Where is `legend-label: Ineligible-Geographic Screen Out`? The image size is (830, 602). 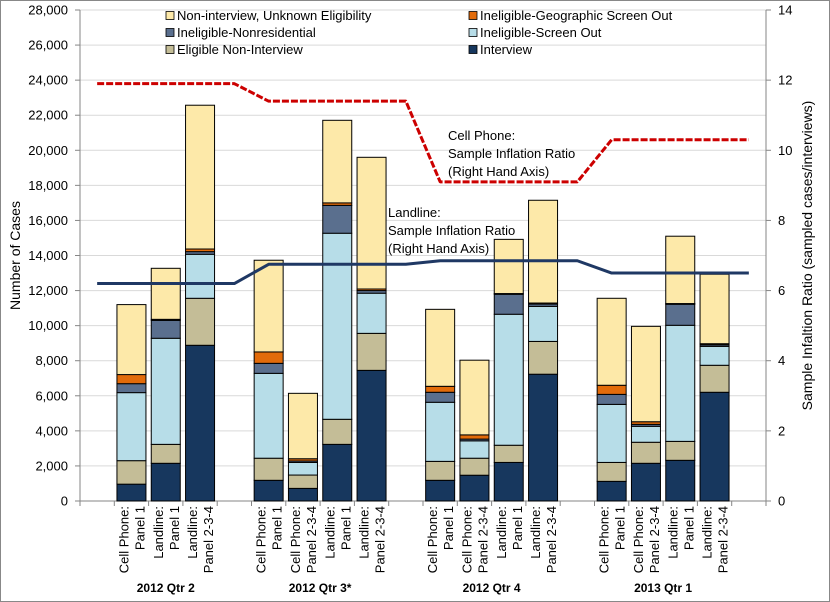
legend-label: Ineligible-Geographic Screen Out is located at coordinates (576, 15).